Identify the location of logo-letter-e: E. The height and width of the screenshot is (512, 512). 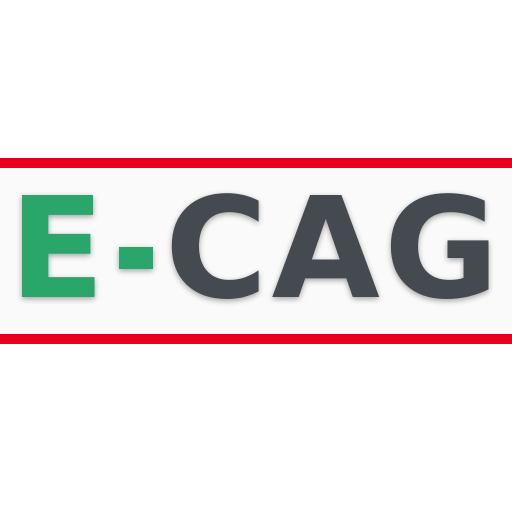
(59, 249).